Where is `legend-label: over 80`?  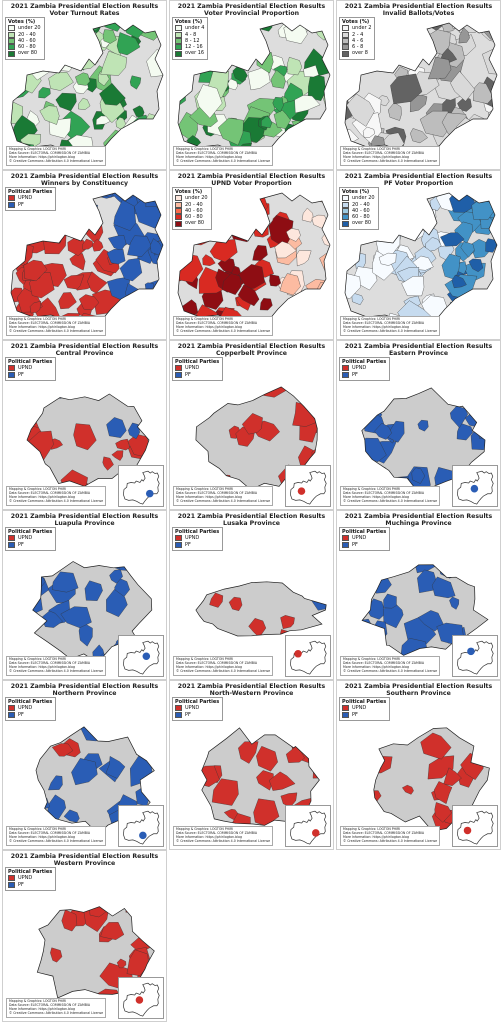 legend-label: over 80 is located at coordinates (362, 223).